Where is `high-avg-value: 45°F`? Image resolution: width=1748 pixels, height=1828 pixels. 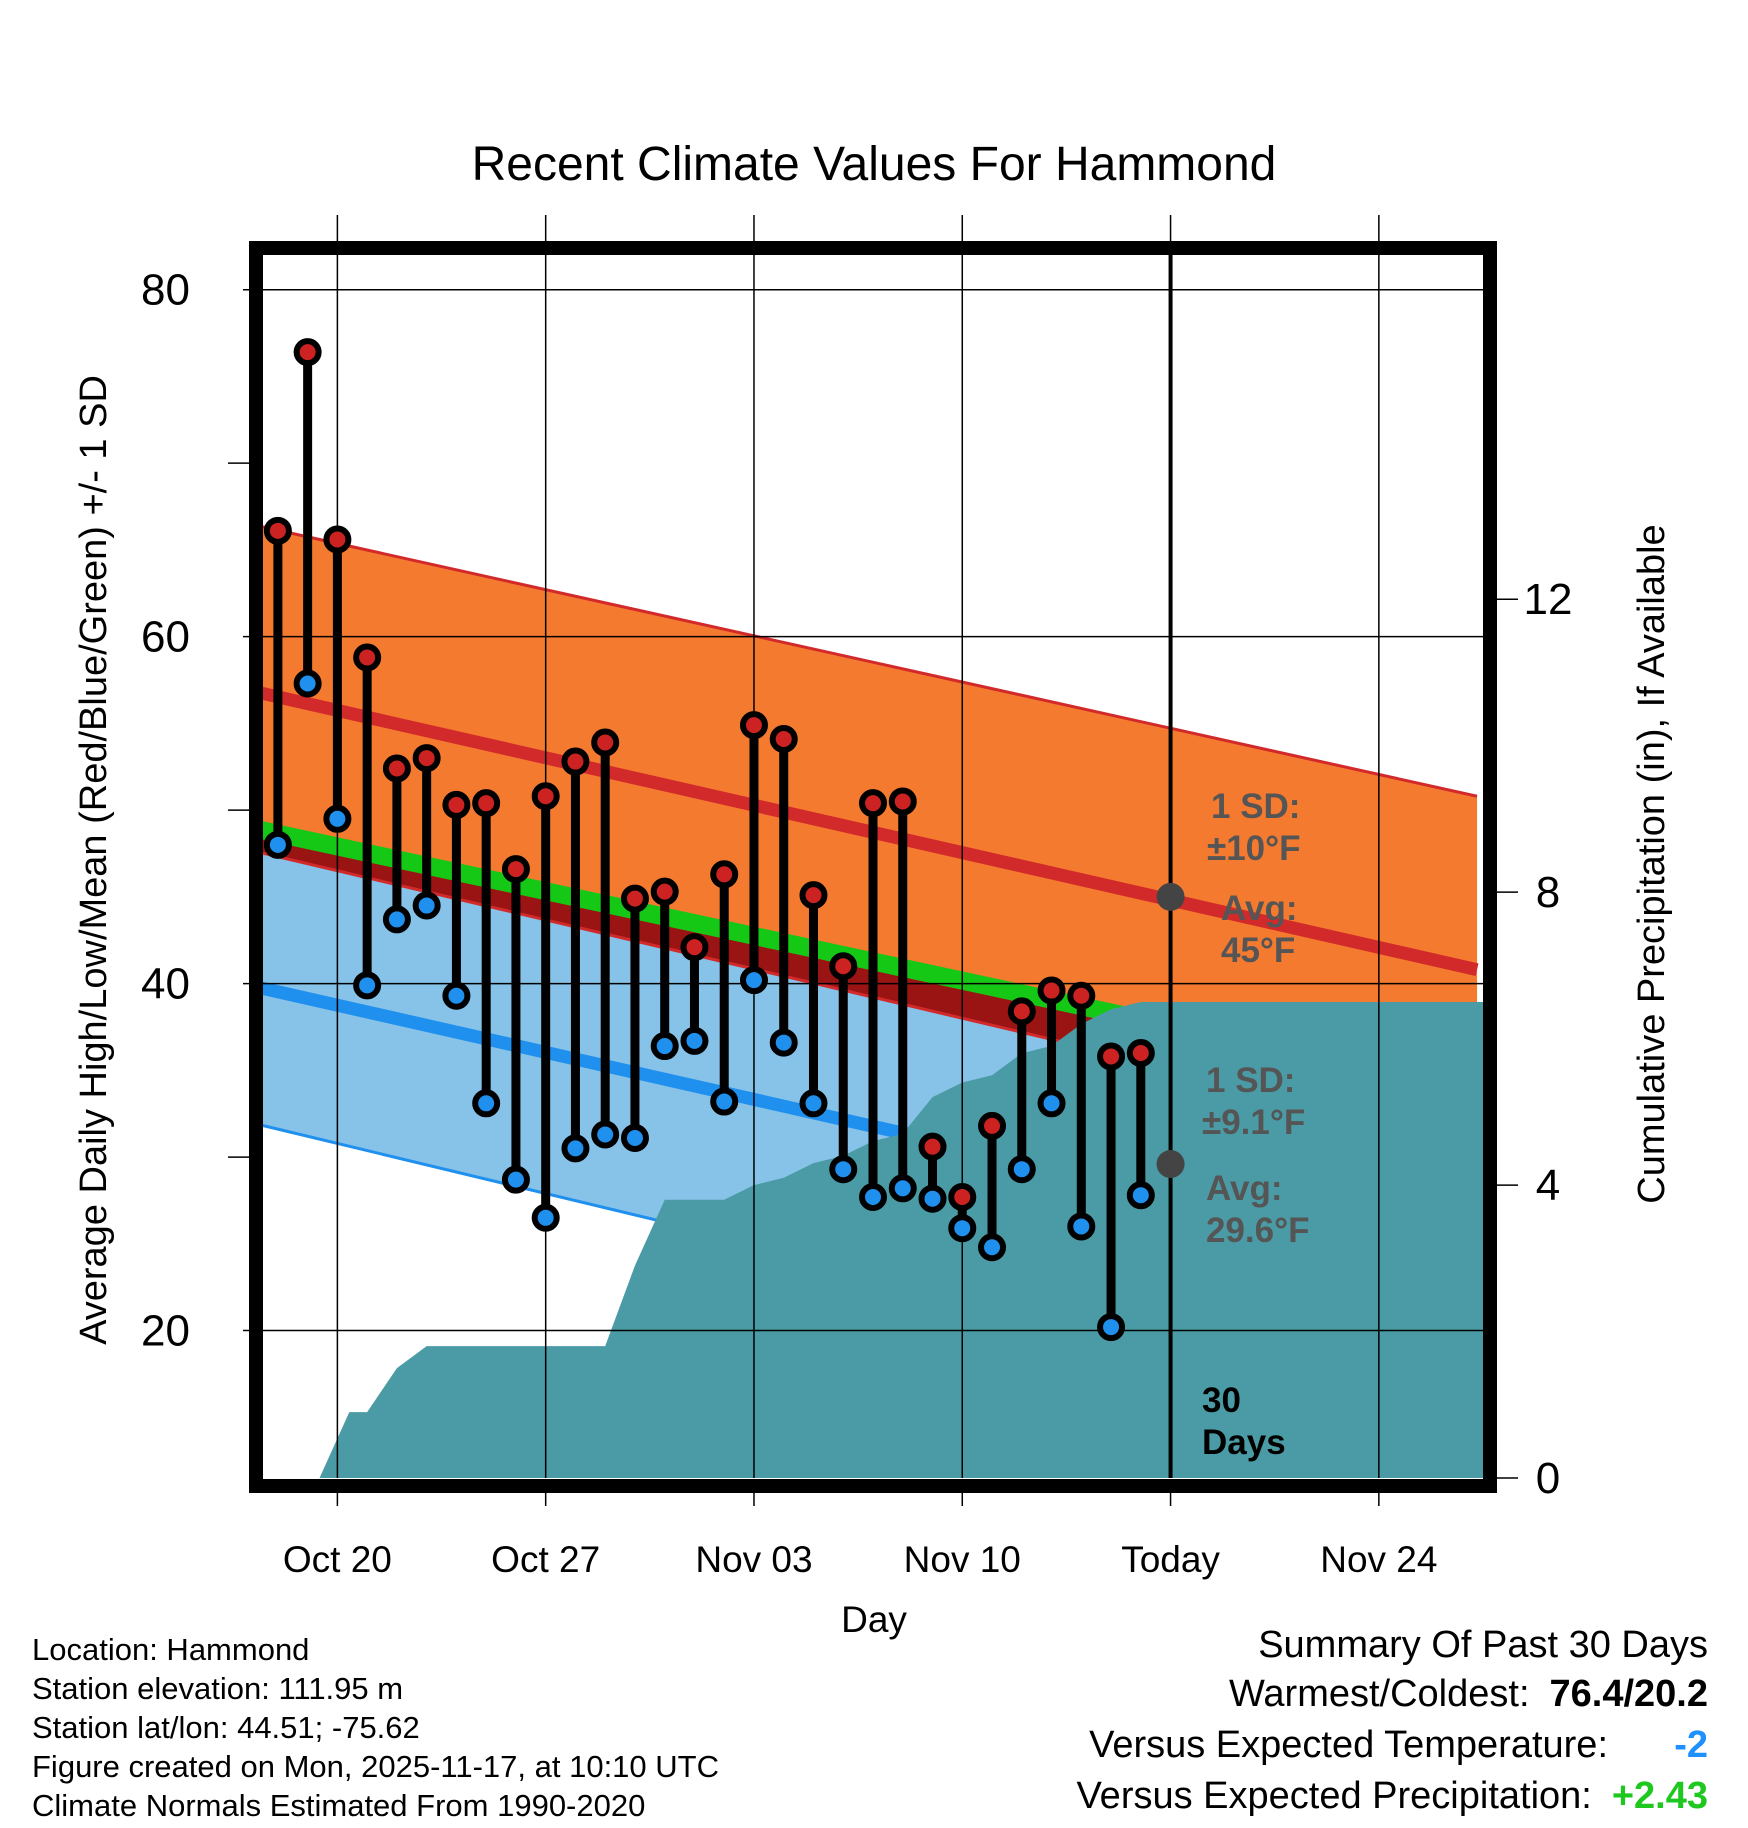
high-avg-value: 45°F is located at coordinates (1258, 950).